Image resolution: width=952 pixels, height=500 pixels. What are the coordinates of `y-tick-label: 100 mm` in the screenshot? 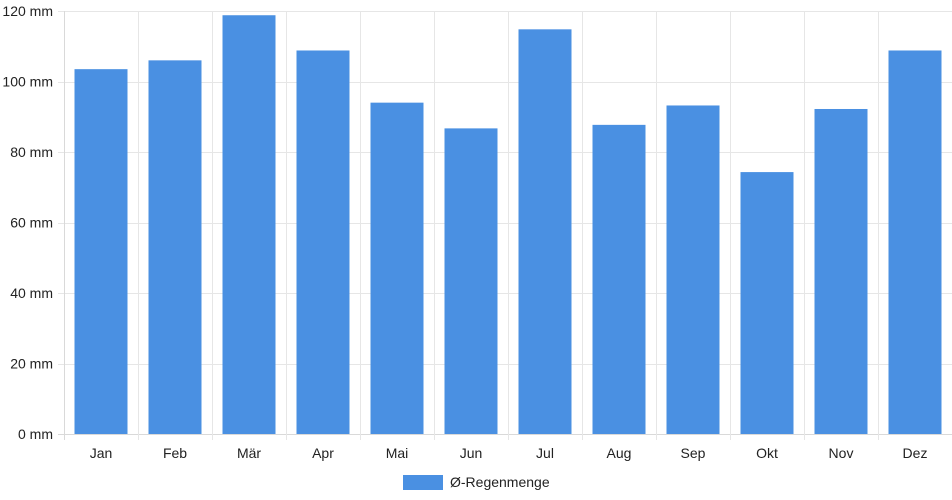 It's located at (27, 82).